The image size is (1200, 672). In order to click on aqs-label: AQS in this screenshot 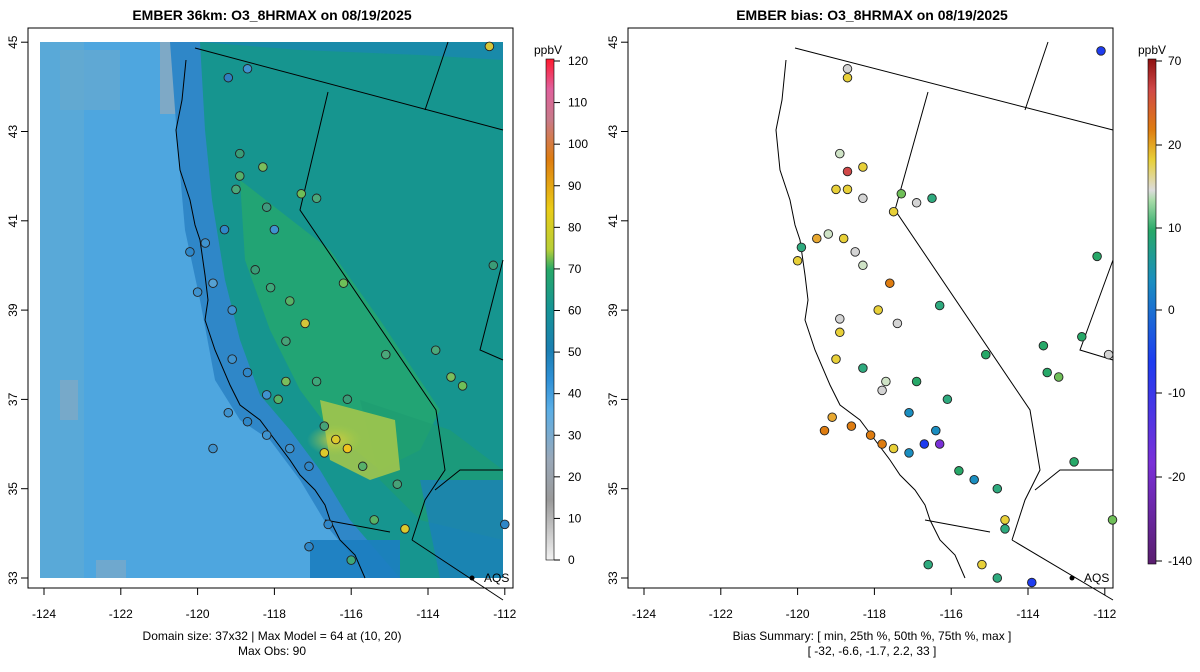, I will do `click(1096, 578)`.